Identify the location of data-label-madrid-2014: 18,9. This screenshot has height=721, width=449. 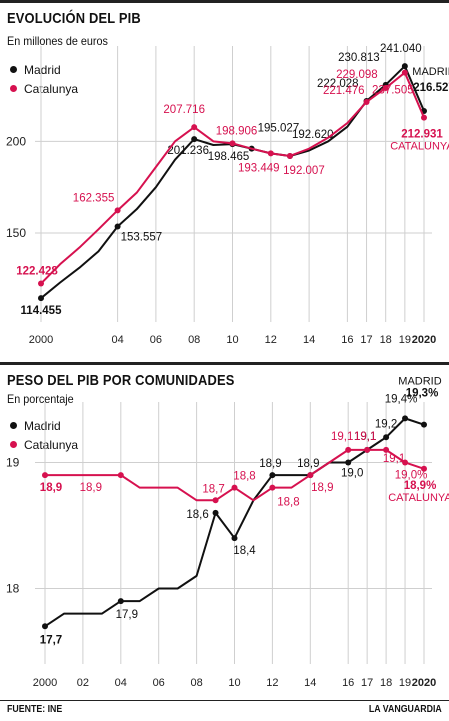
(308, 464).